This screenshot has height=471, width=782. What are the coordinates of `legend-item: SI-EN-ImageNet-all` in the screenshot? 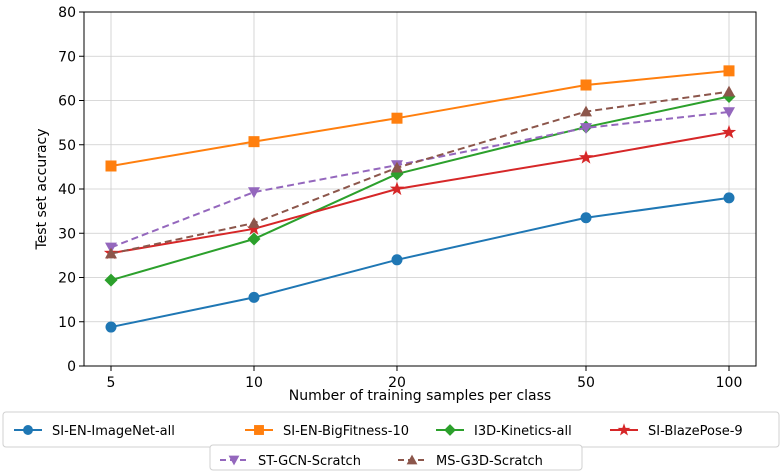 It's located at (94, 431).